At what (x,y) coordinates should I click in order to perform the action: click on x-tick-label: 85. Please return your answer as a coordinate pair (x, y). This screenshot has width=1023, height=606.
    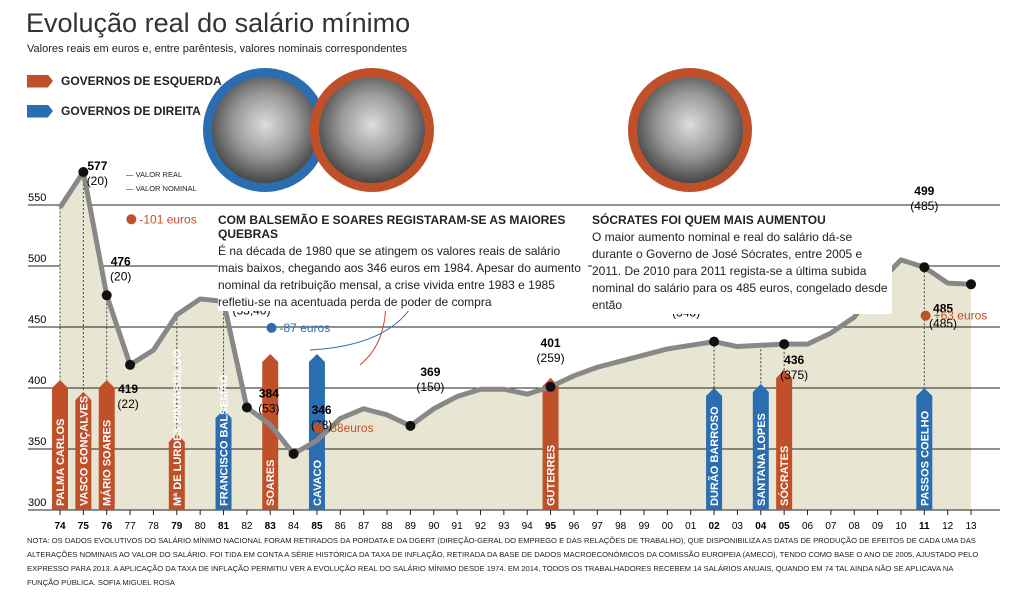
    Looking at the image, I should click on (317, 525).